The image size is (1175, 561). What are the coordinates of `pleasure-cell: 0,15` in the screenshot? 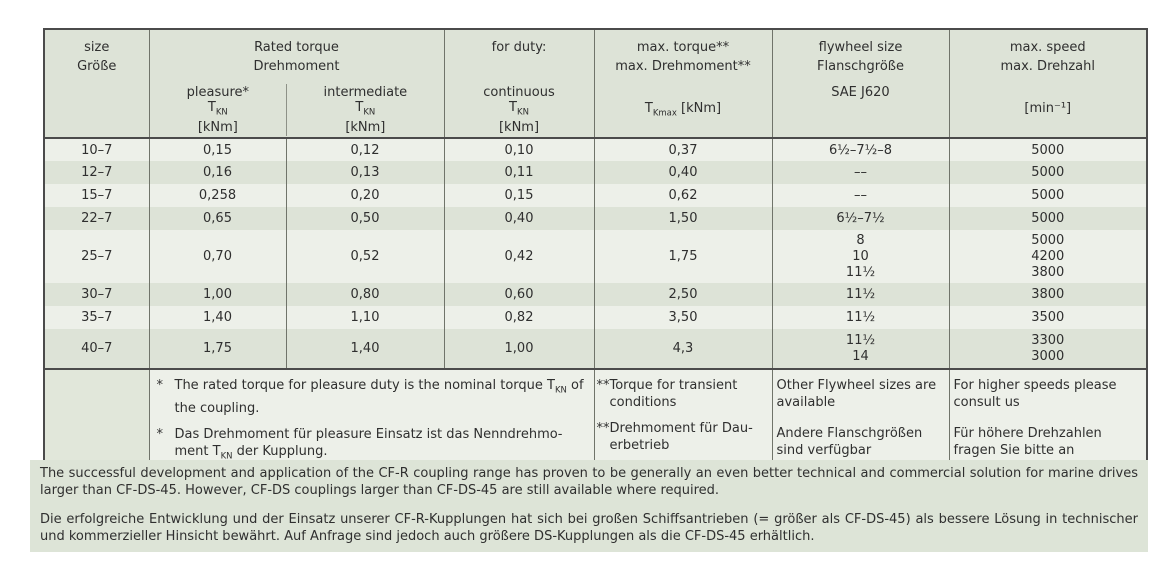 It's located at (217, 149).